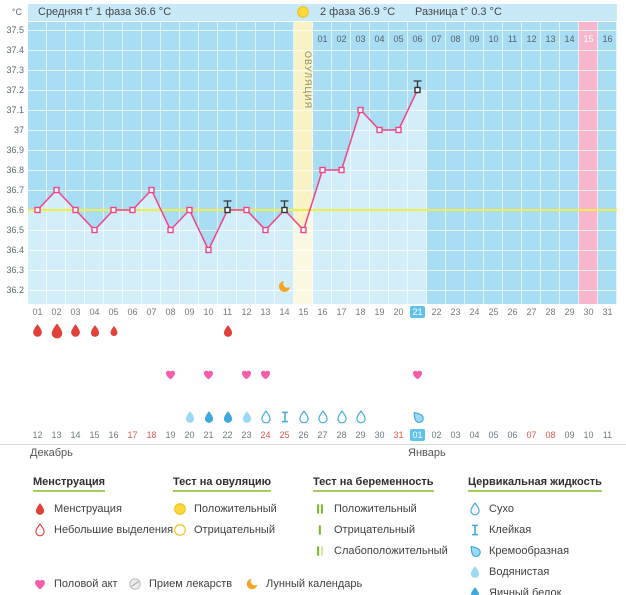  What do you see at coordinates (569, 312) in the screenshot?
I see `cycle-day-label: 29` at bounding box center [569, 312].